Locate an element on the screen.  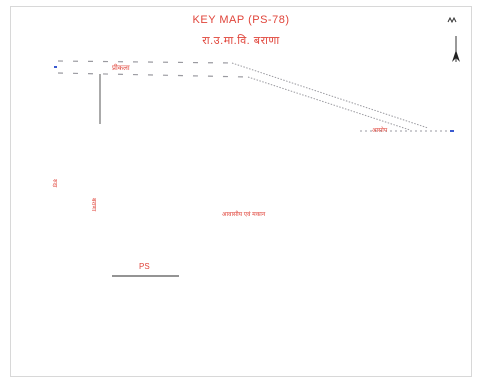
marker-right is located at coordinates (452, 131).